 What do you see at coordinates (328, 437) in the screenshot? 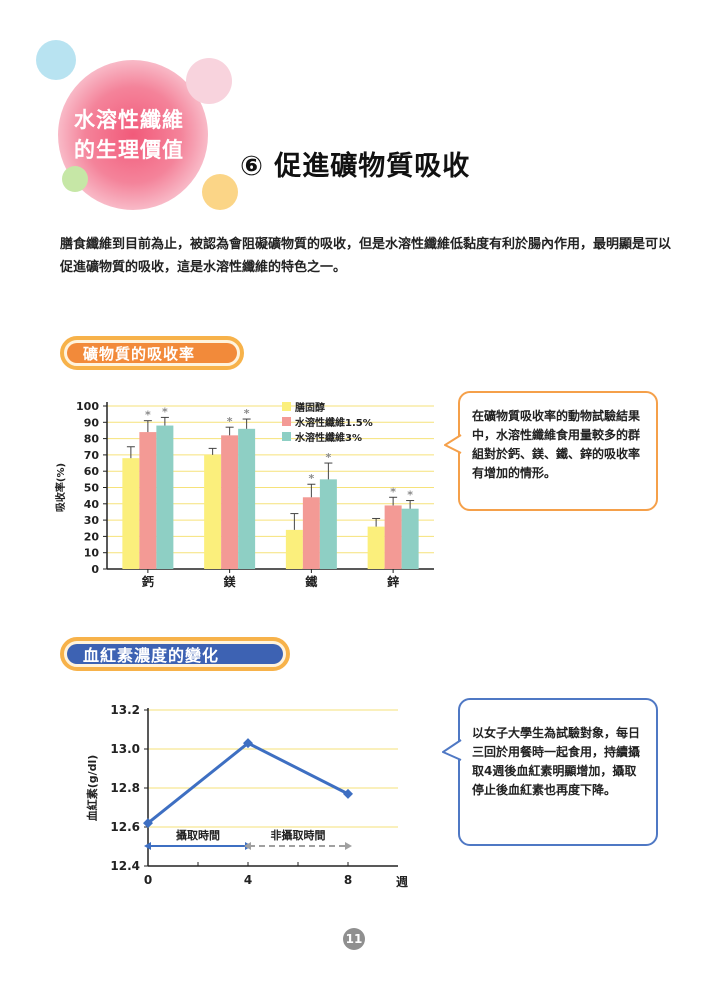
I see `legend-label: 水溶性纖維3%` at bounding box center [328, 437].